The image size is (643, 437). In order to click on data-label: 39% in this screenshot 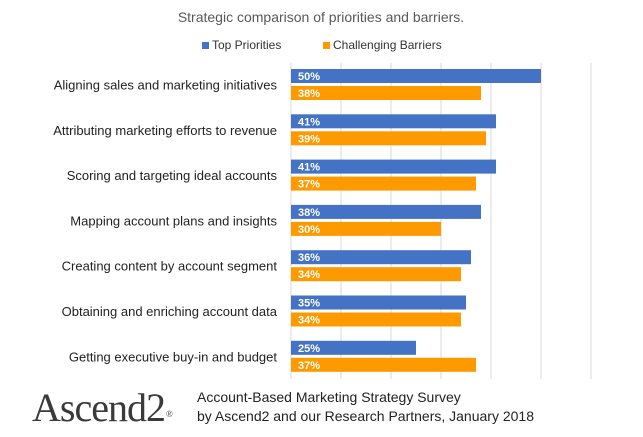, I will do `click(309, 139)`.